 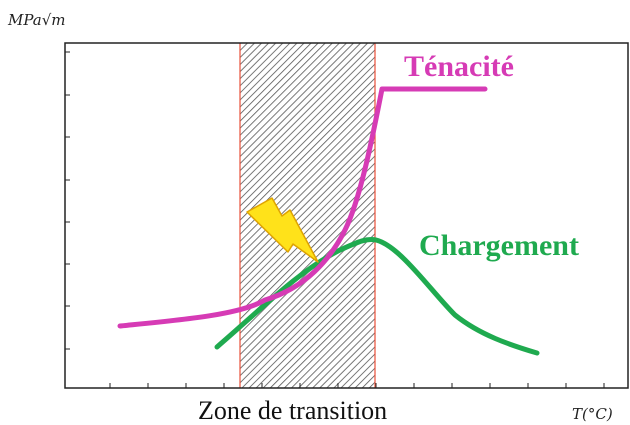 What do you see at coordinates (499, 245) in the screenshot?
I see `chargement-label: Chargement` at bounding box center [499, 245].